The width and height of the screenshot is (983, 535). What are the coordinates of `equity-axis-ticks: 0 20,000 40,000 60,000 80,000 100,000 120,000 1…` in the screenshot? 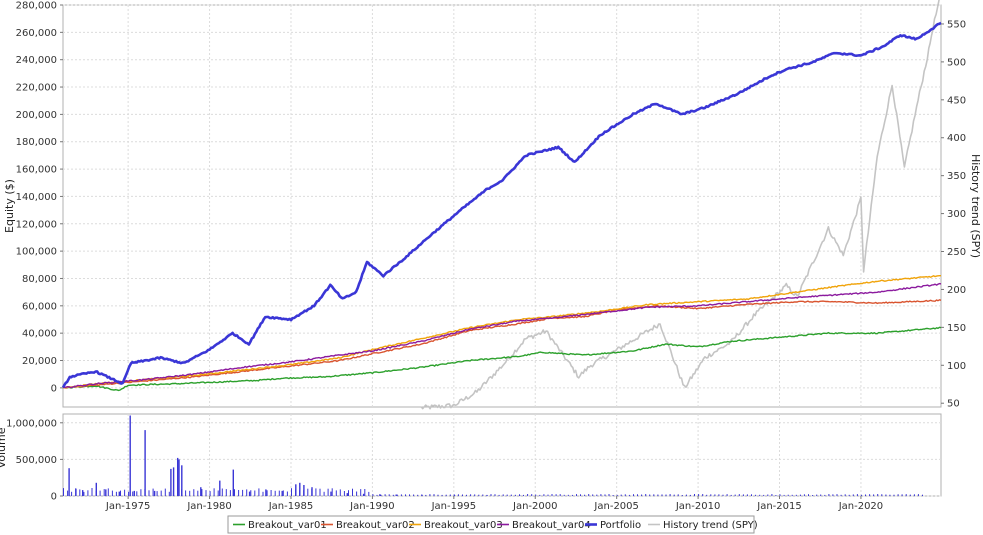 It's located at (39, 197).